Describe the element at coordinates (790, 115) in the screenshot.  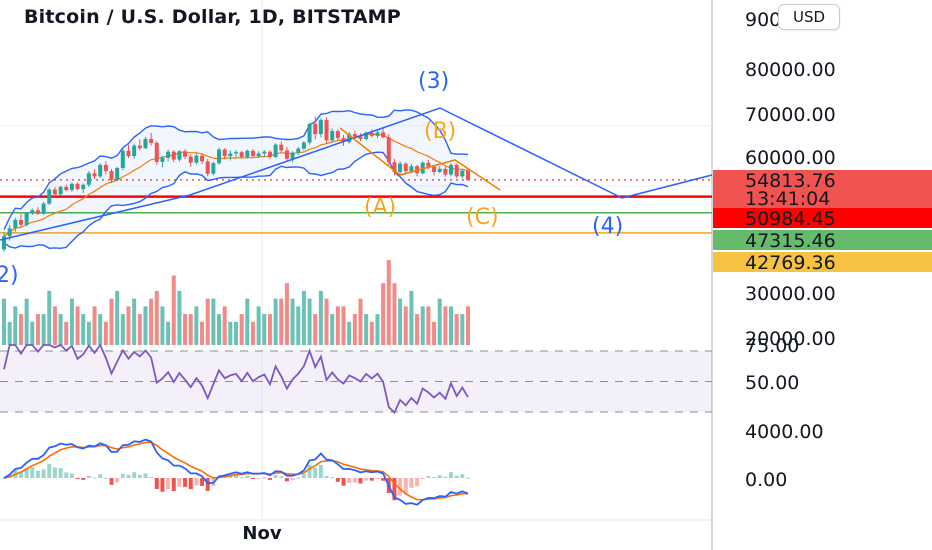
I see `price-axis-label: 70000.00` at that location.